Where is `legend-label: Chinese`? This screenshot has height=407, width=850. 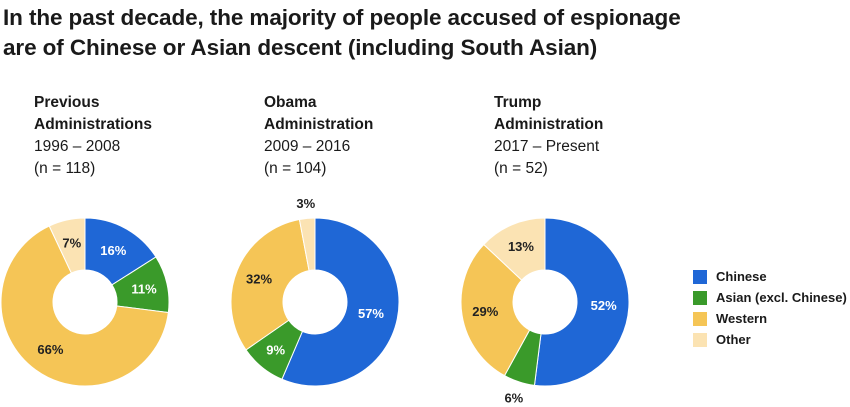
legend-label: Chinese is located at coordinates (741, 276).